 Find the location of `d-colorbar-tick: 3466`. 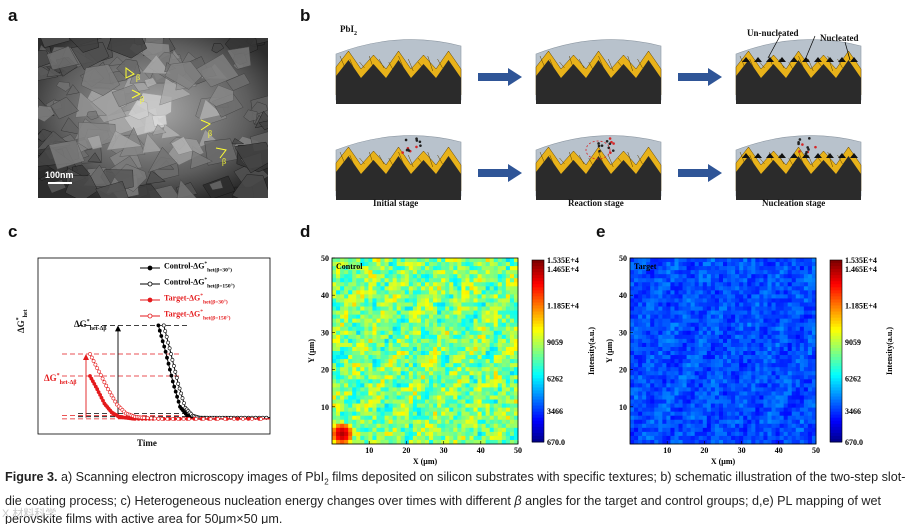

d-colorbar-tick: 3466 is located at coordinates (555, 411).